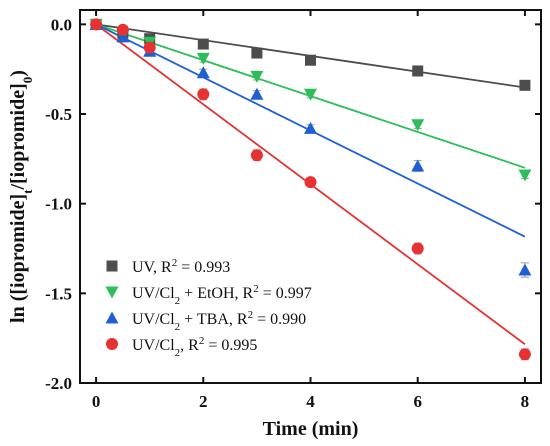  Describe the element at coordinates (311, 429) in the screenshot. I see `x-axis-title: Time (min)` at that location.